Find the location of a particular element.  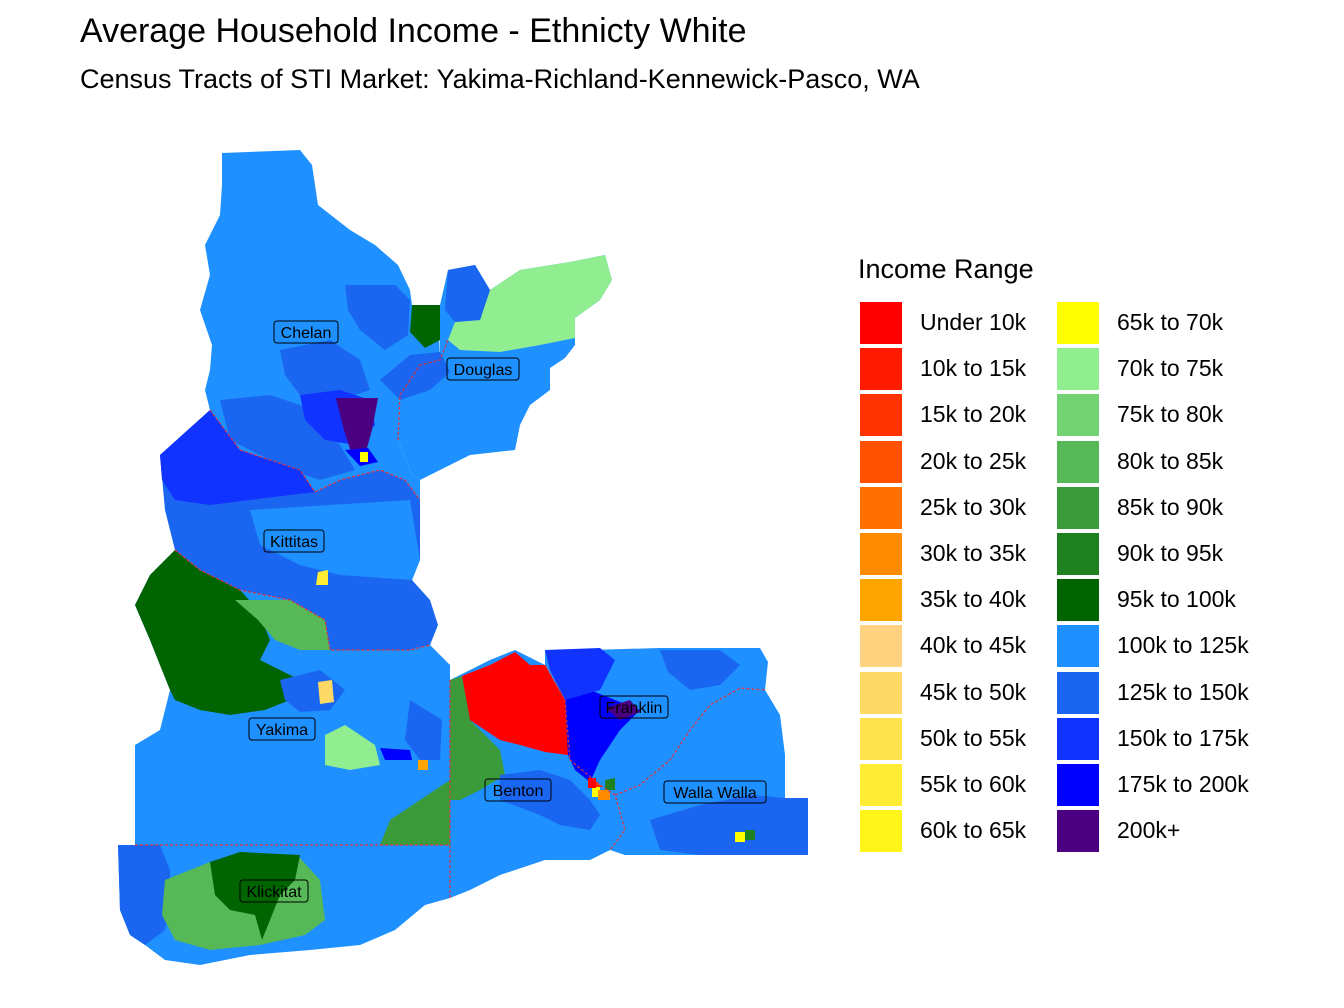

tract-yakima-b is located at coordinates (282, 625).